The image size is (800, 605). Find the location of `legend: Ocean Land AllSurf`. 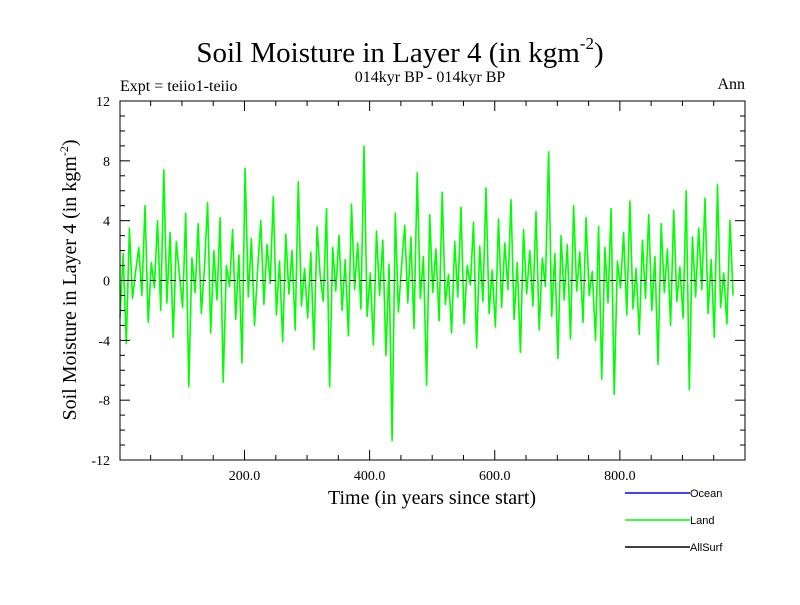

legend: Ocean Land AllSurf is located at coordinates (674, 521).